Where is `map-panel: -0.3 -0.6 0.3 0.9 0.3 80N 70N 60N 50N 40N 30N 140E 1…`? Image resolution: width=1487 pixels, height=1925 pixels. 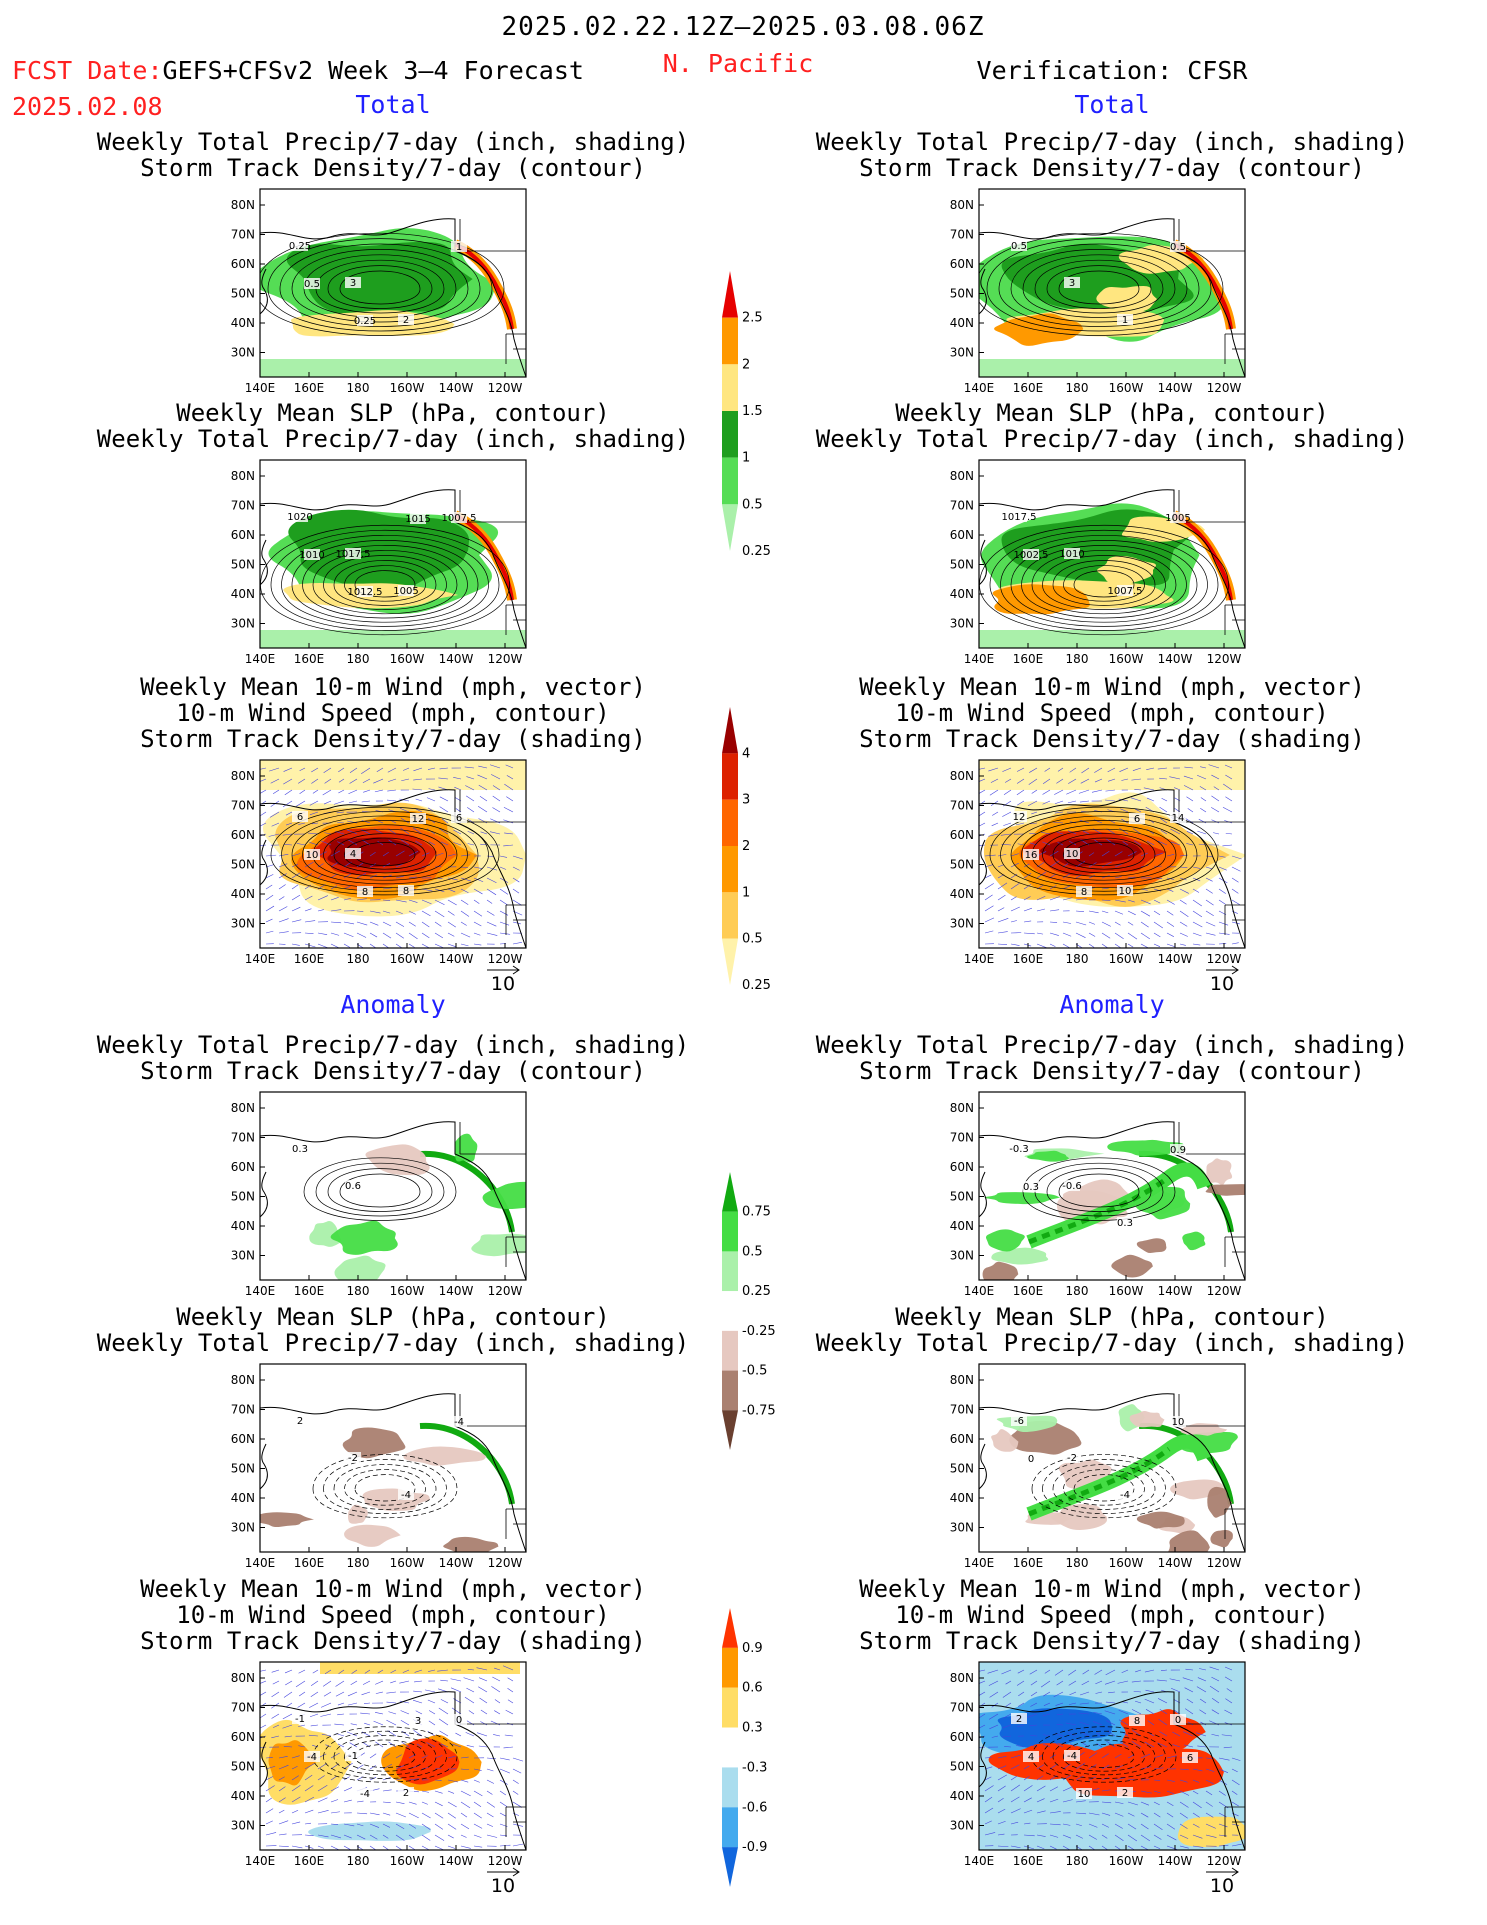
map-panel: -0.3 -0.6 0.3 0.9 0.3 80N 70N 60N 50N 40N 30N 140E 1… is located at coordinates (1098, 1194).